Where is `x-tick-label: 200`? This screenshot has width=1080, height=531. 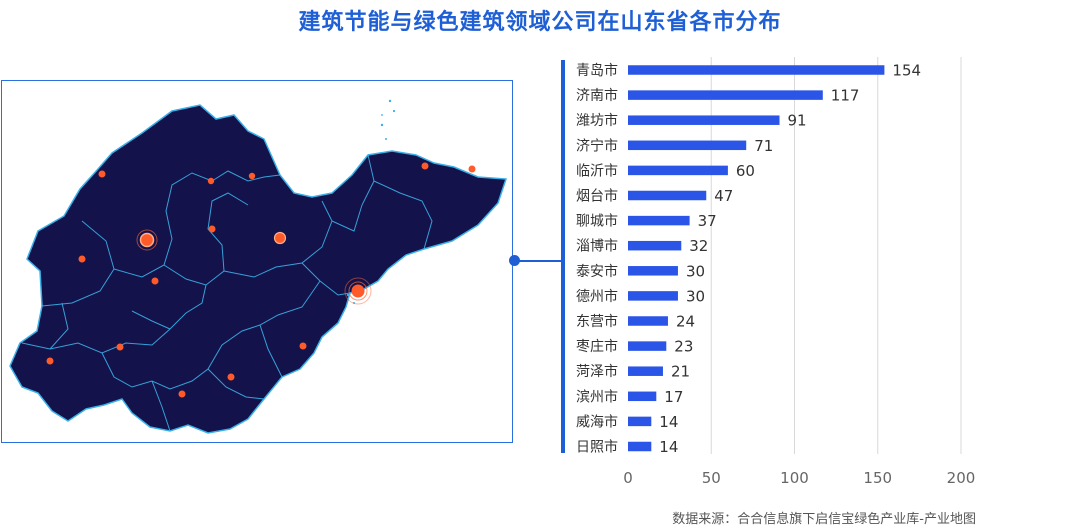 x-tick-label: 200 is located at coordinates (961, 478).